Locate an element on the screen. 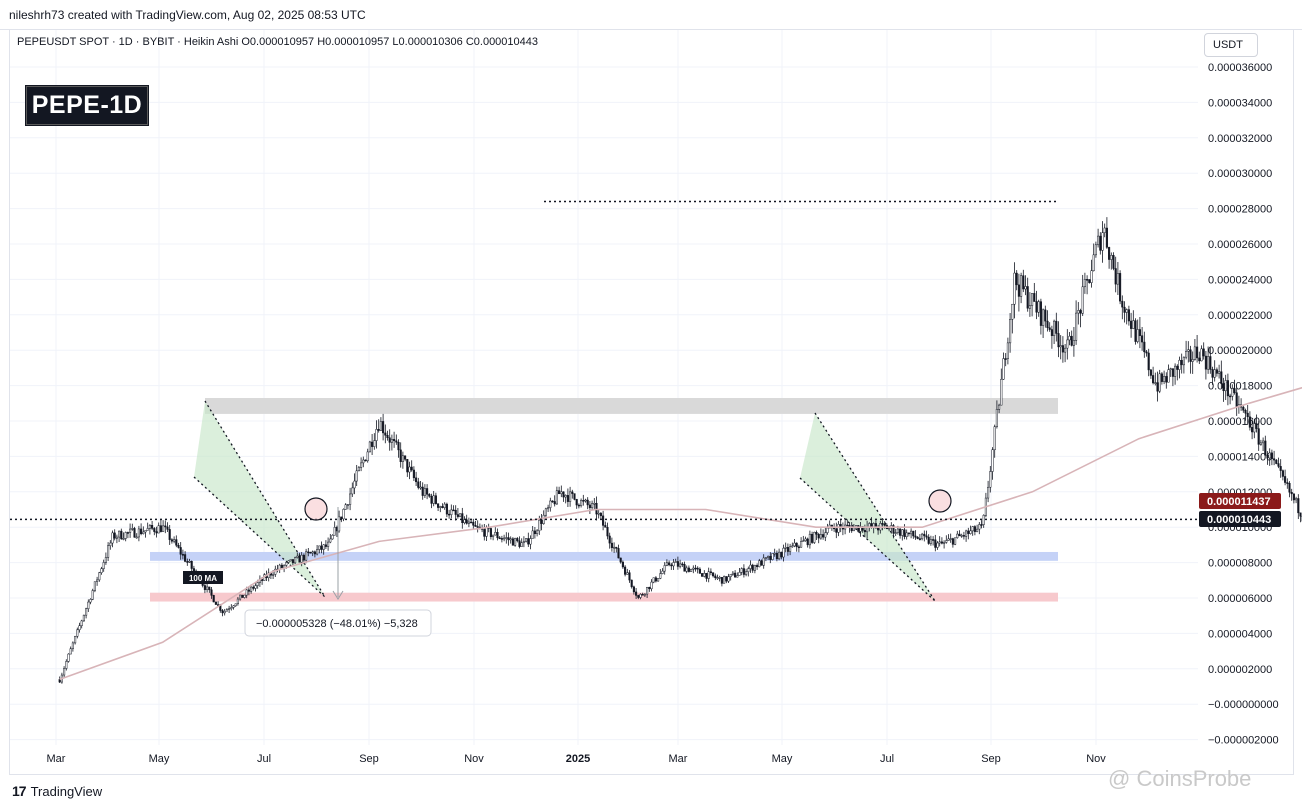 This screenshot has width=1302, height=808. wedge-fill is located at coordinates (867, 507).